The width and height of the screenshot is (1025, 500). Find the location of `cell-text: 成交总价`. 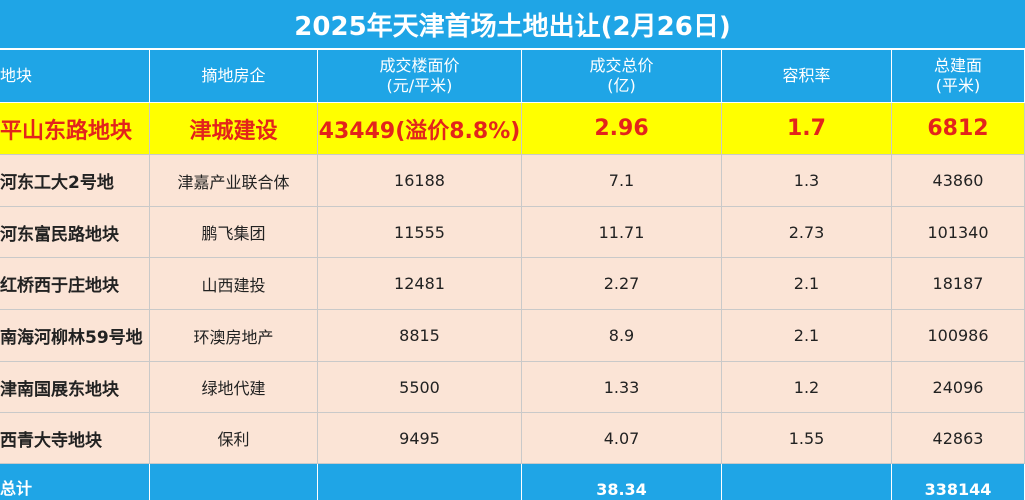

cell-text: 成交总价 is located at coordinates (621, 65).